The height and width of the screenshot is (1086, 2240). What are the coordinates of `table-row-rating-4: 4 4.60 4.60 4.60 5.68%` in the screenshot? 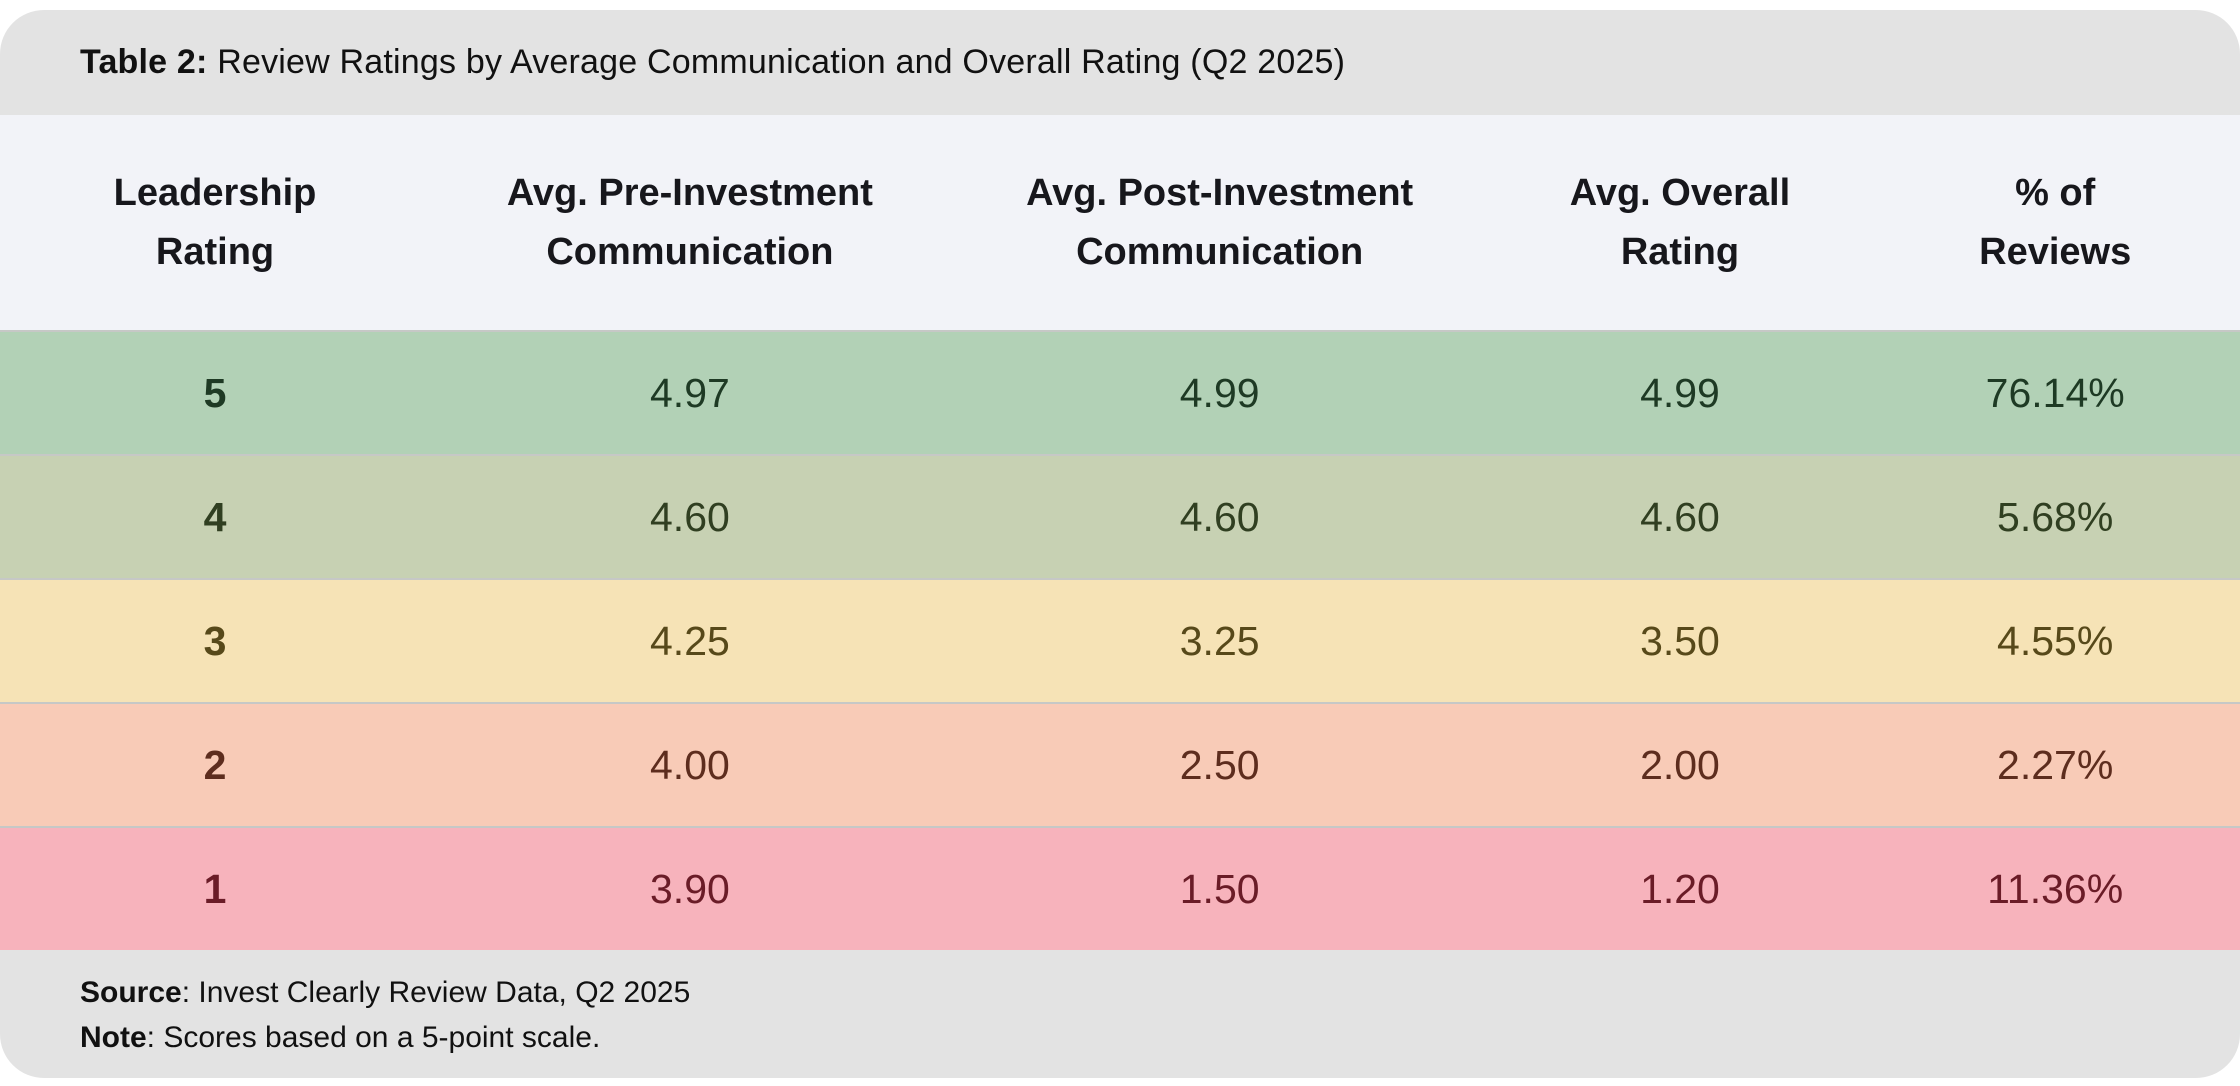 It's located at (1120, 516).